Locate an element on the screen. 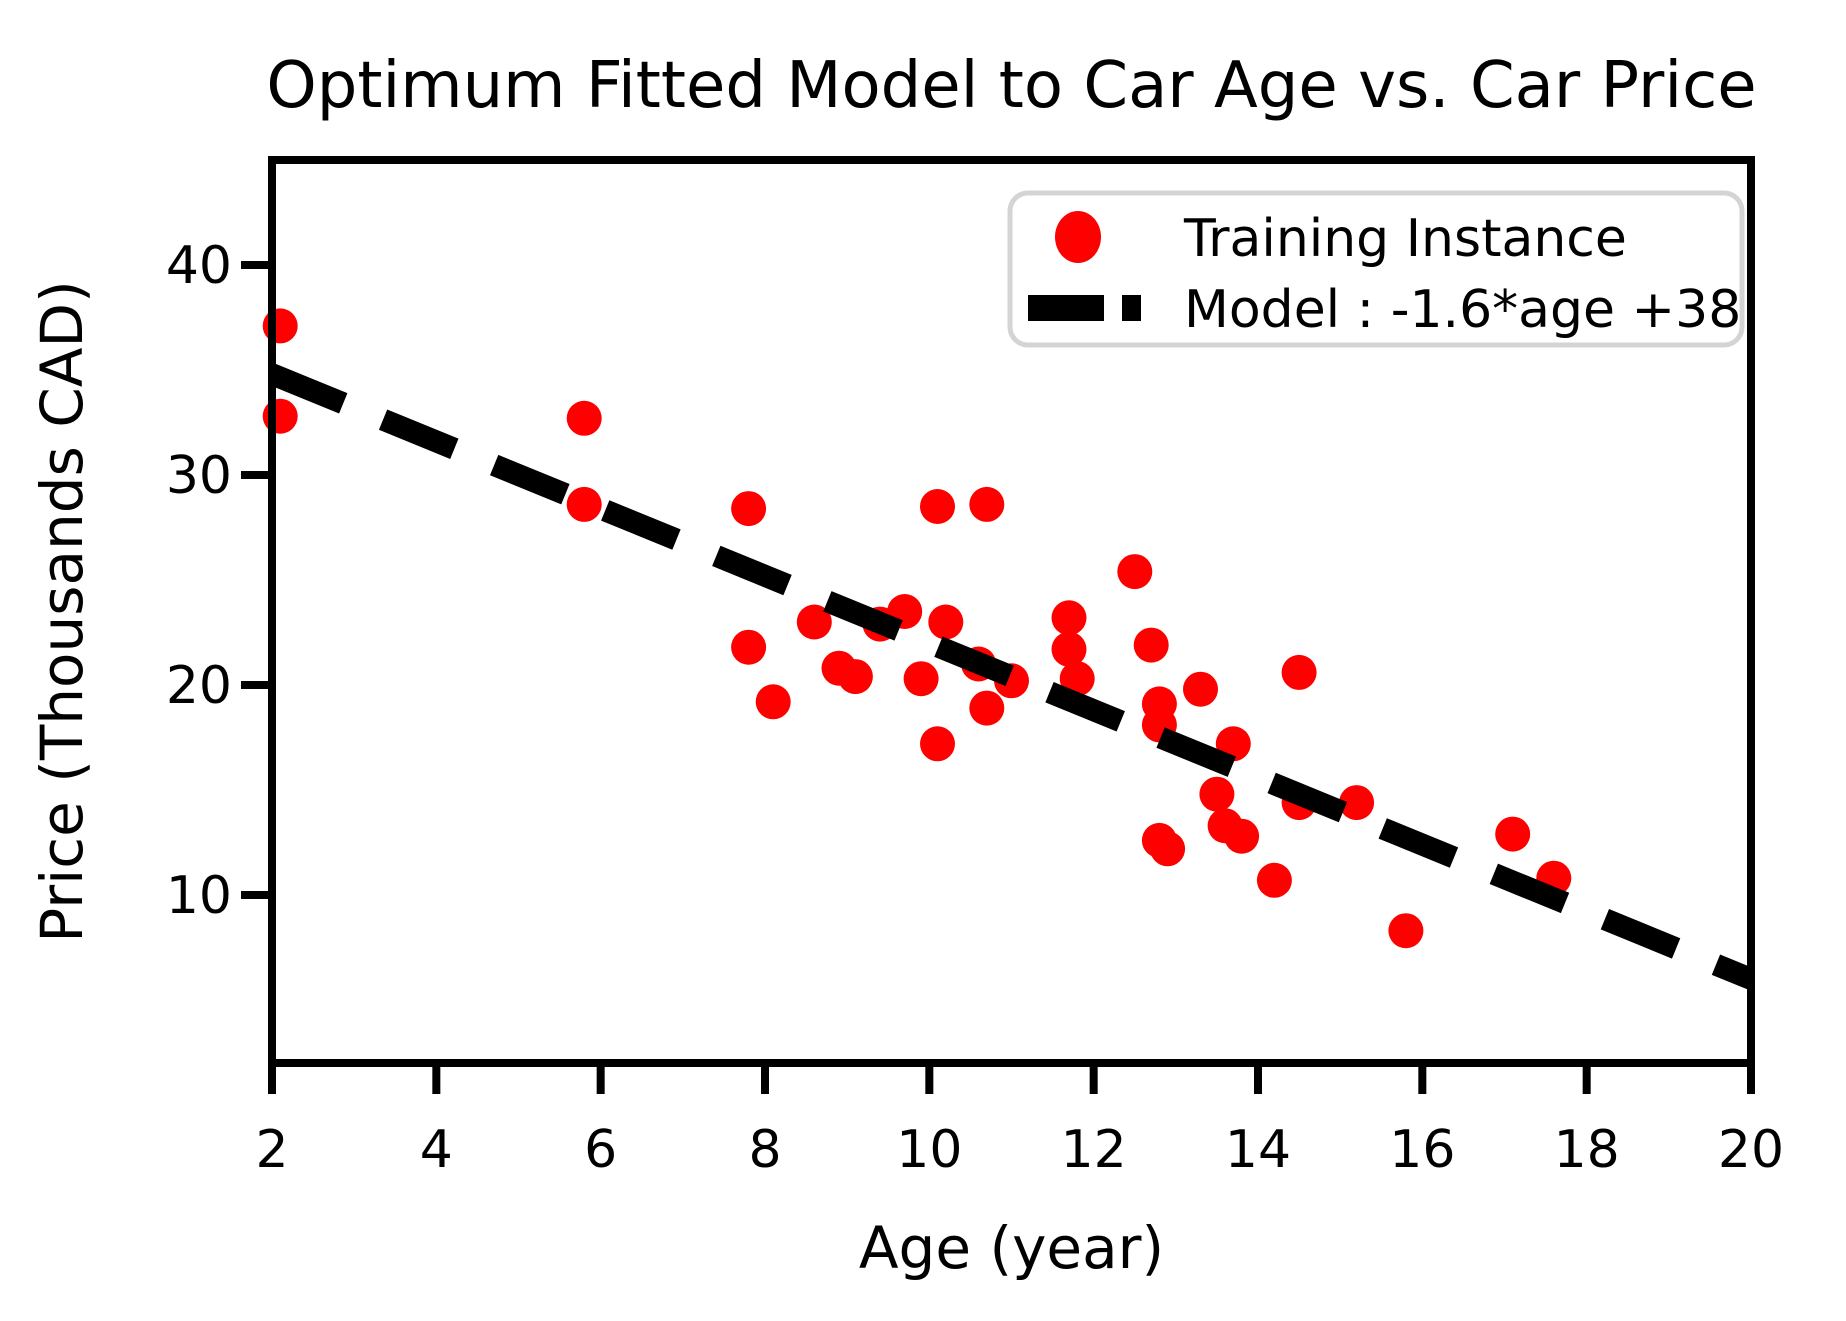 This screenshot has height=1321, width=1846. x-tick-label: 16 is located at coordinates (1422, 1150).